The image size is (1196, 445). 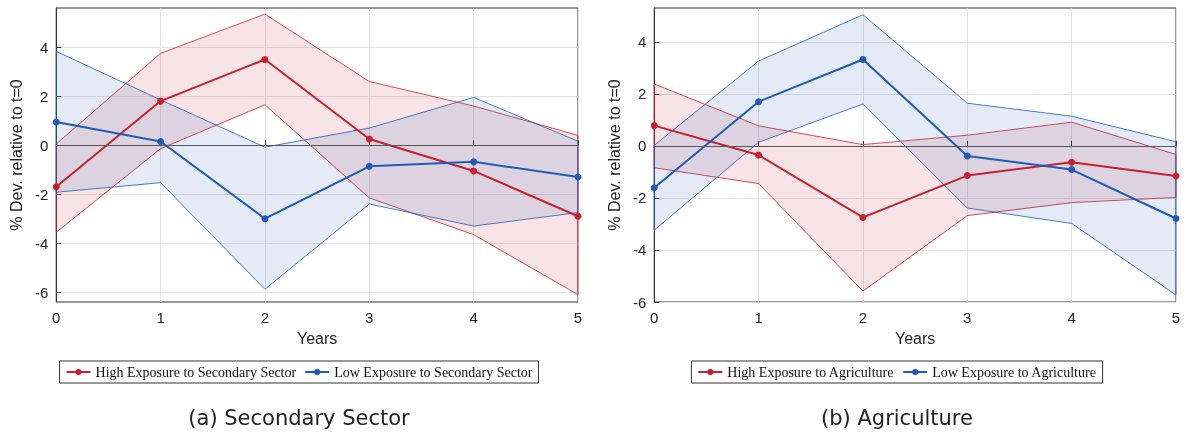 What do you see at coordinates (810, 372) in the screenshot?
I see `legend-label: High Exposure to Agriculture` at bounding box center [810, 372].